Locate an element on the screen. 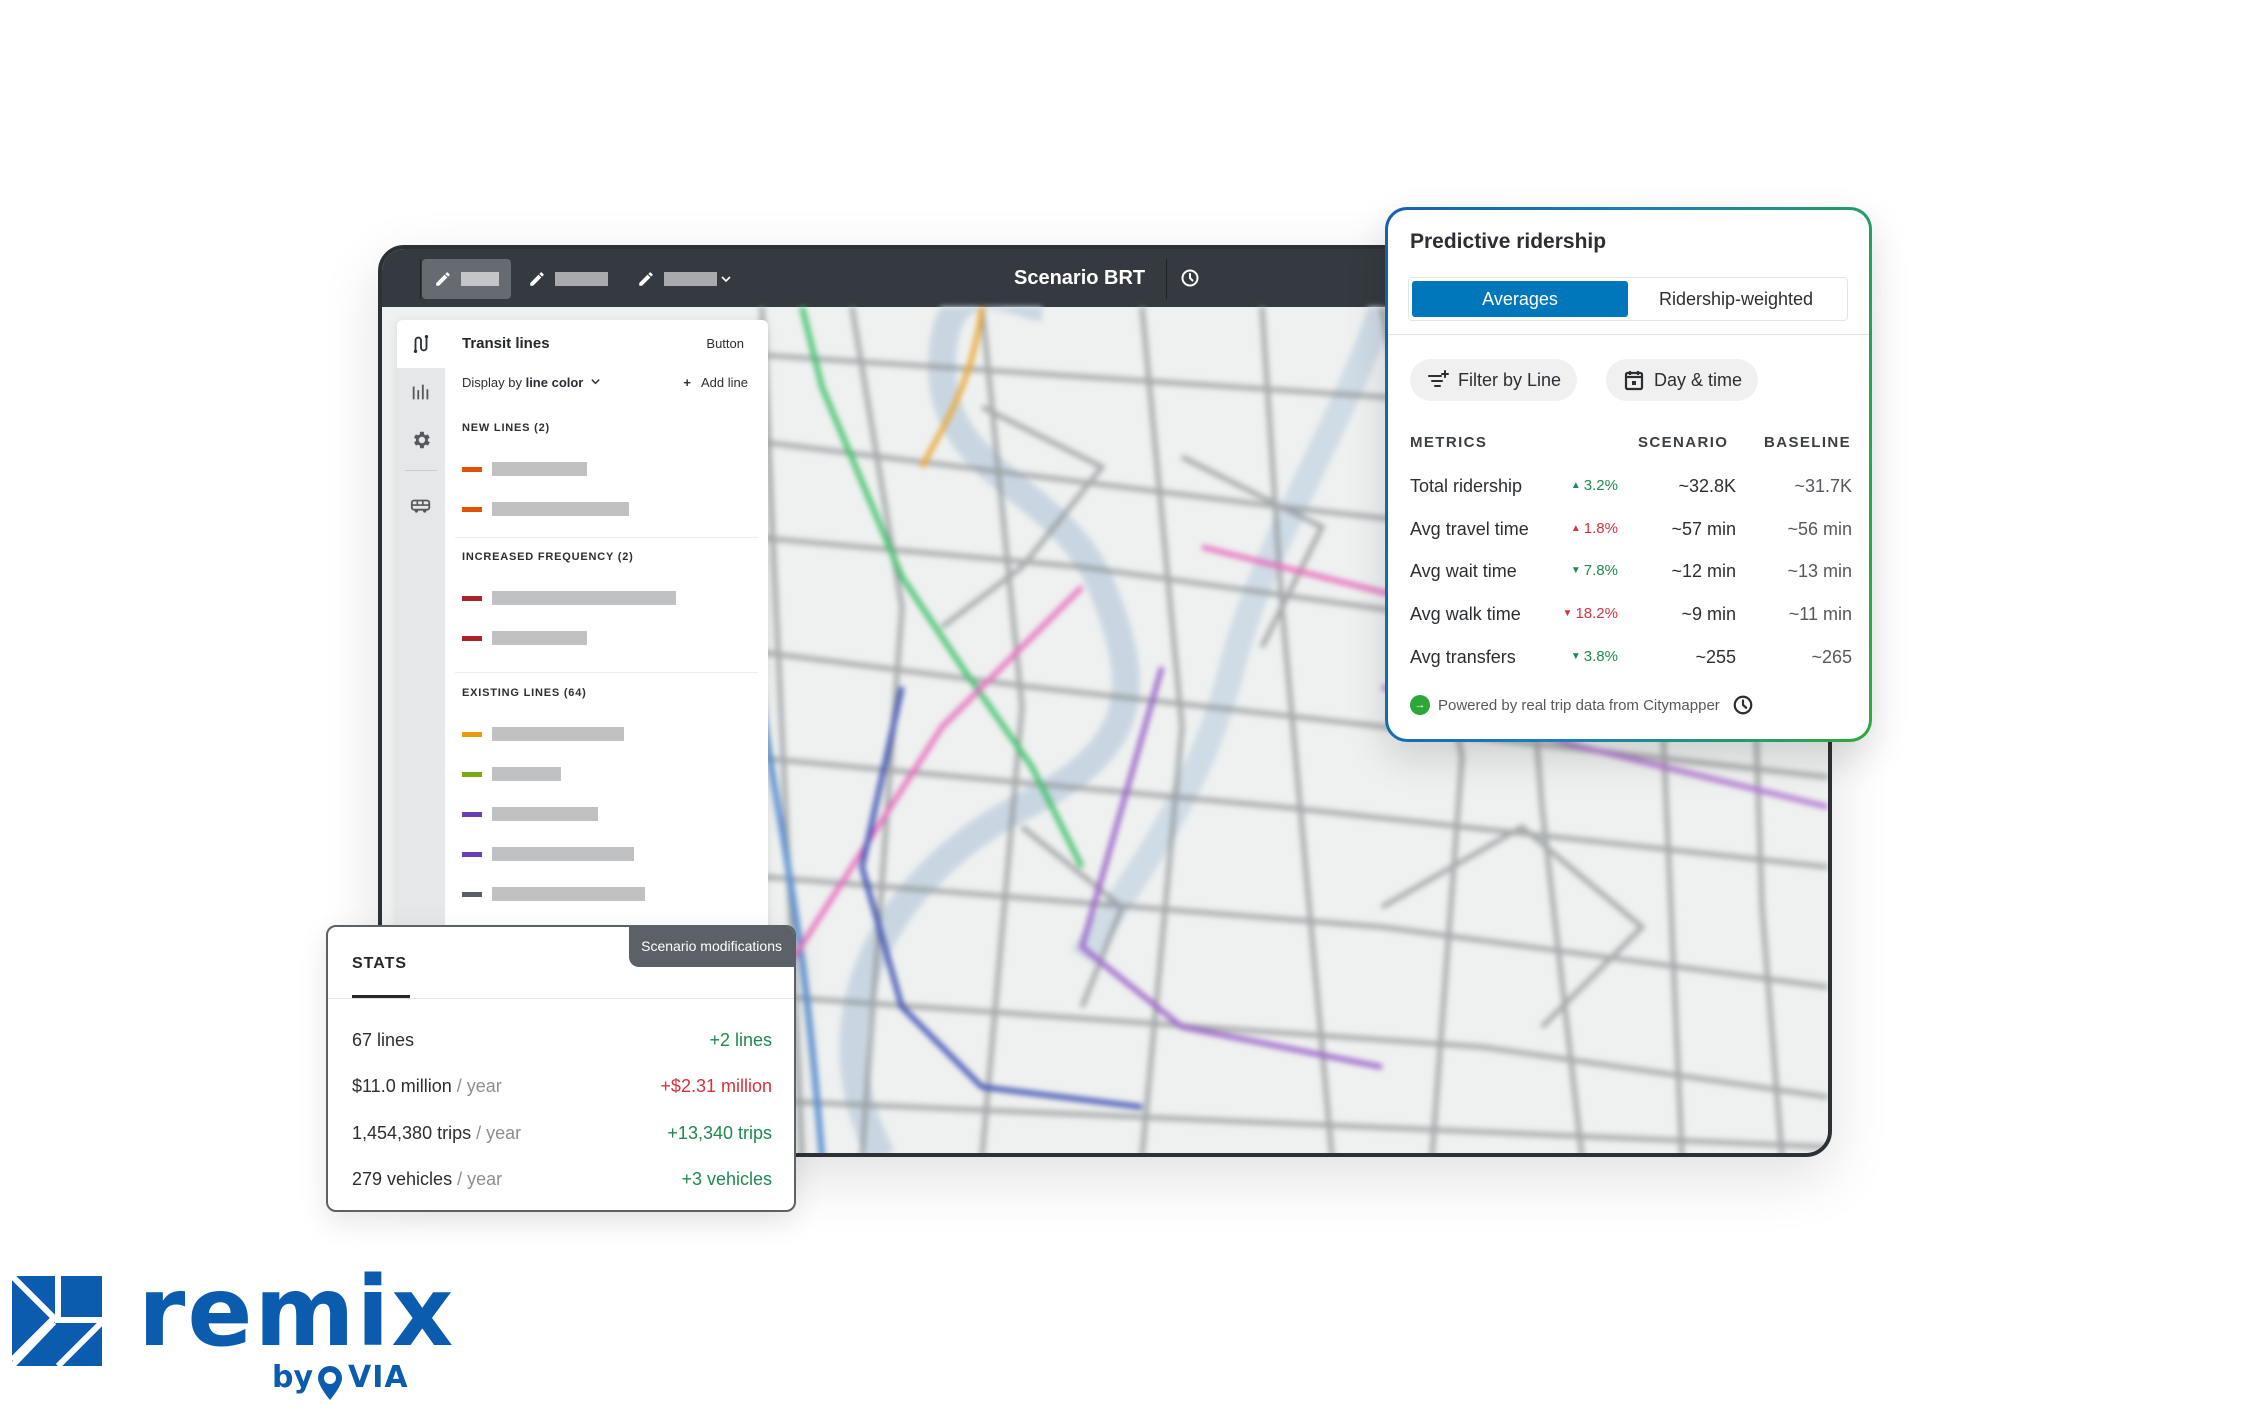  stat-delta: +13,340 trips is located at coordinates (719, 1132).